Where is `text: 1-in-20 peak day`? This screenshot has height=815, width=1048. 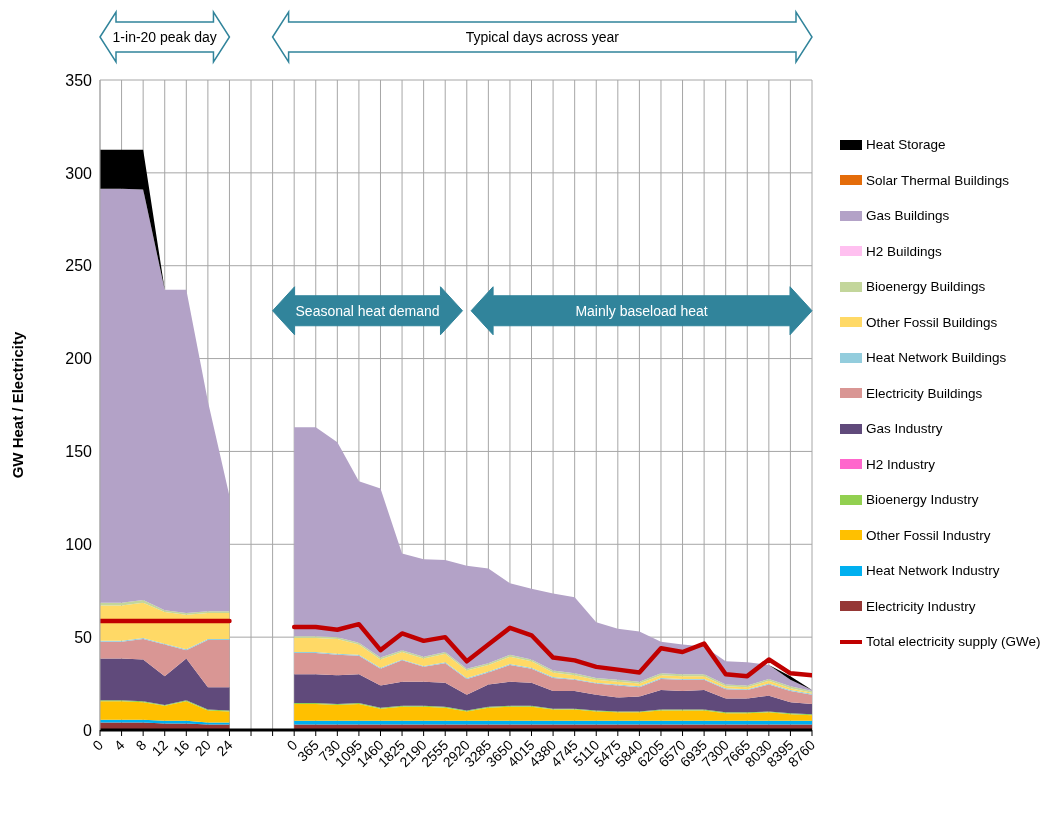 text: 1-in-20 peak day is located at coordinates (164, 37).